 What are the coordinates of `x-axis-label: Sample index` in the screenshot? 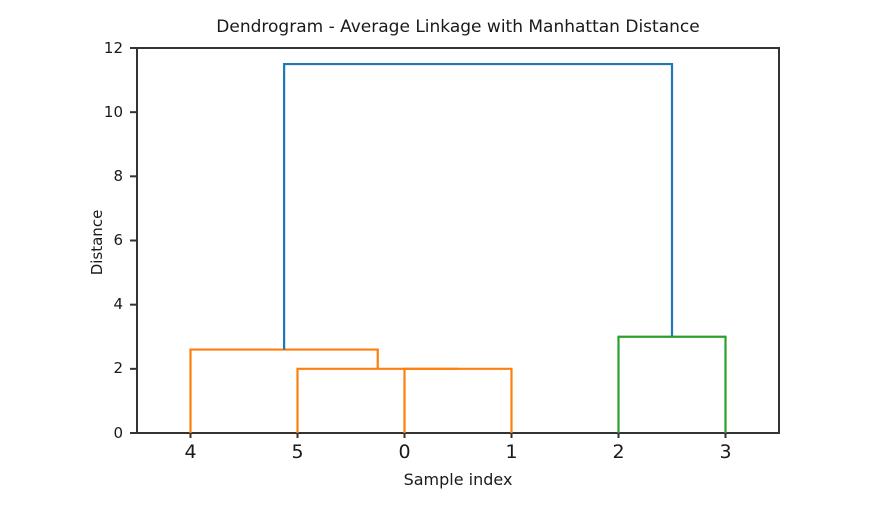 It's located at (458, 479).